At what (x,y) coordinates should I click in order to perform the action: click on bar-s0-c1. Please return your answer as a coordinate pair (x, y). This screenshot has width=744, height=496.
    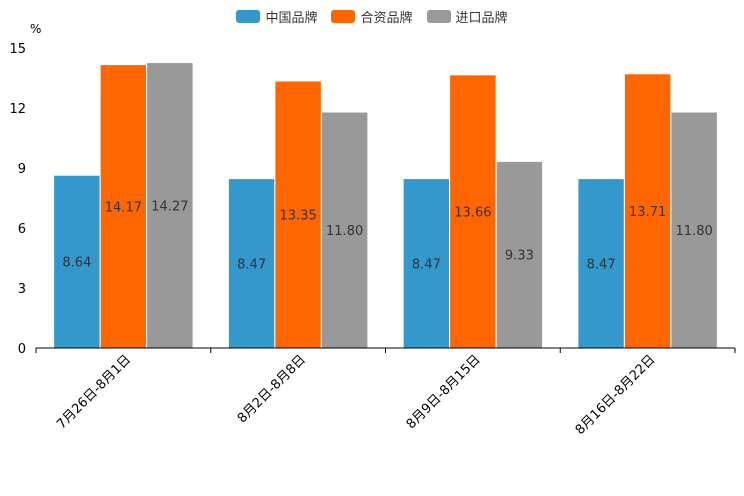
    Looking at the image, I should click on (251, 263).